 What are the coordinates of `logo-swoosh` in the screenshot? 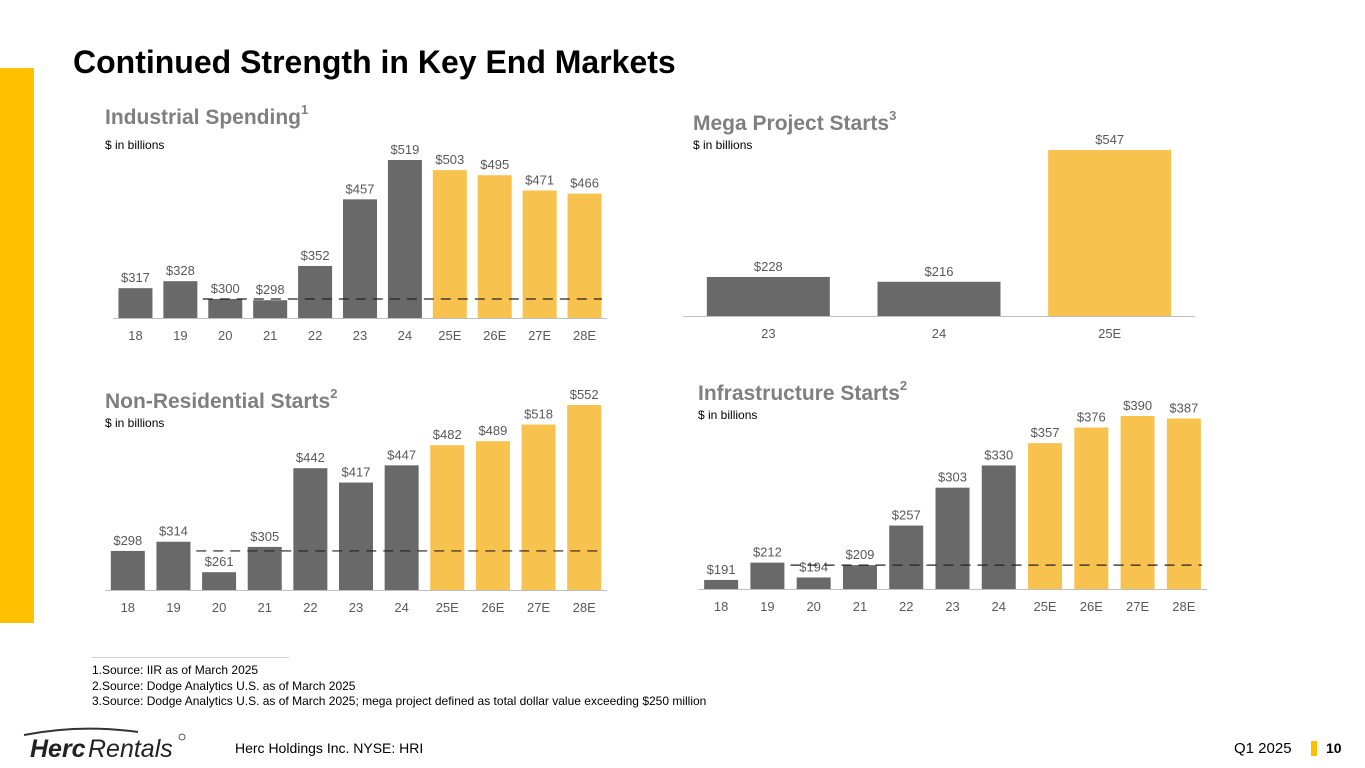 It's located at (81, 731).